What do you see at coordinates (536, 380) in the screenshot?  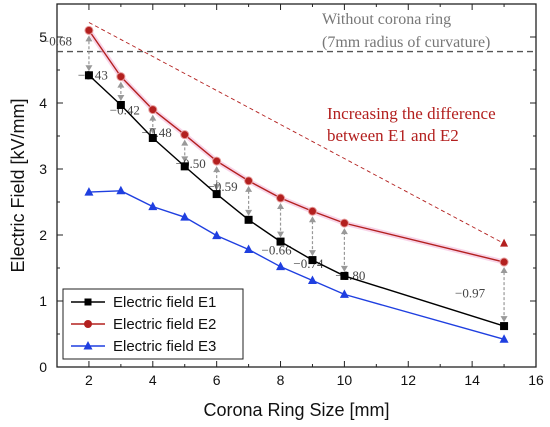 I see `x-tick-label: 16` at bounding box center [536, 380].